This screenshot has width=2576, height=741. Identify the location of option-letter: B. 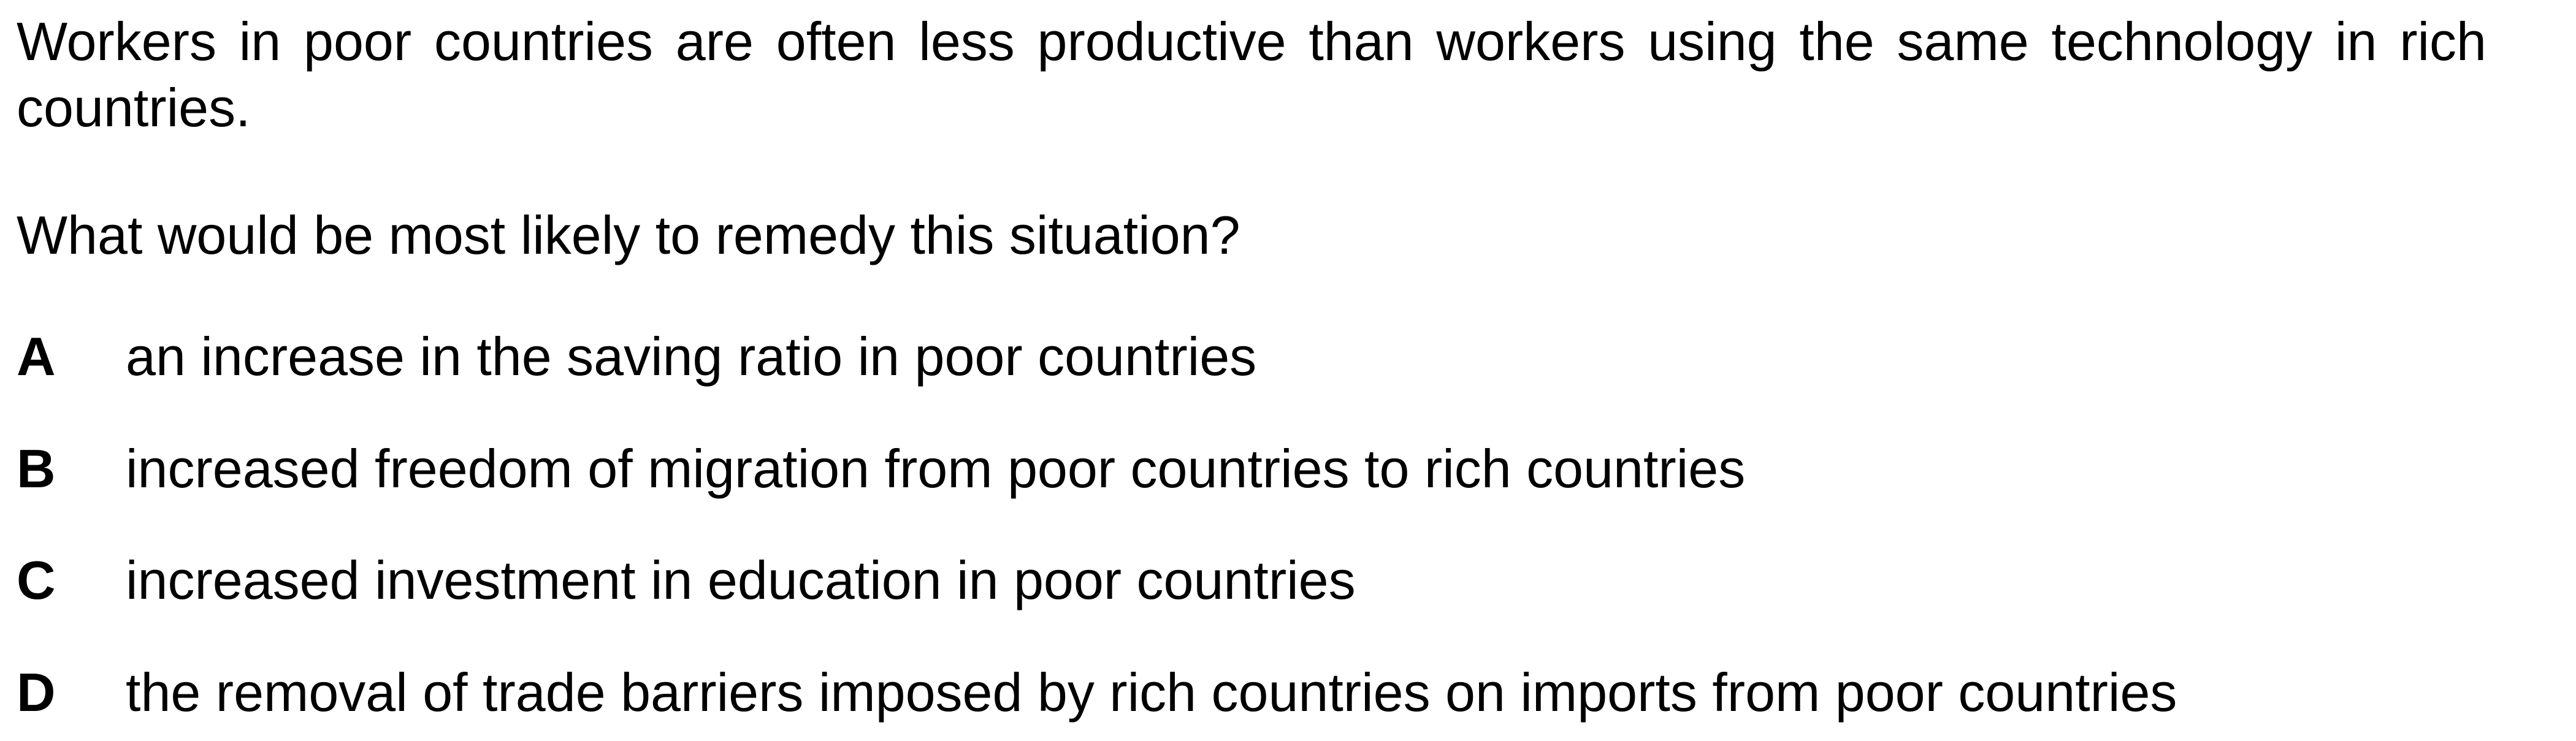
(36, 468).